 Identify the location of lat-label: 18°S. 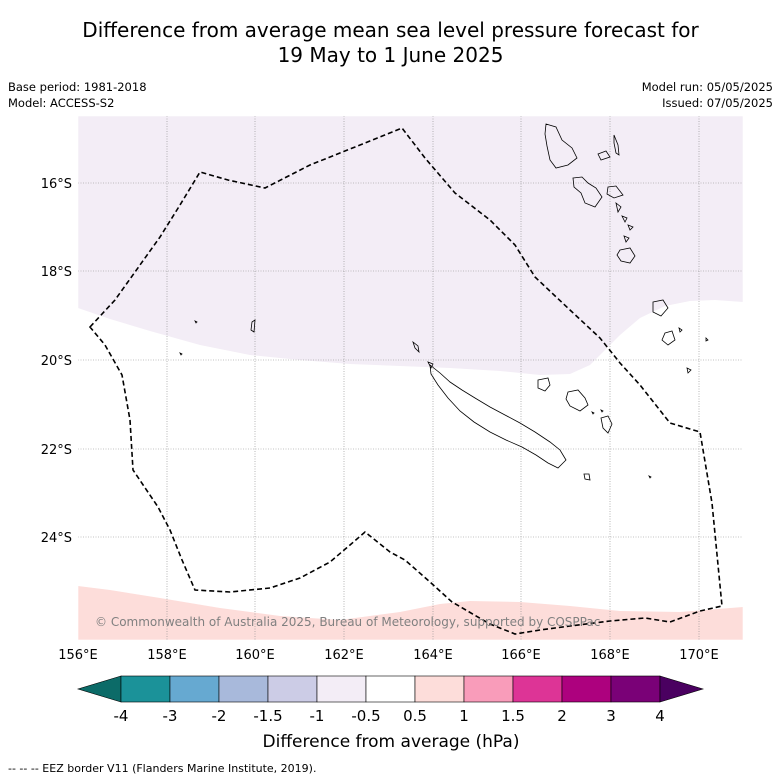
(56, 272).